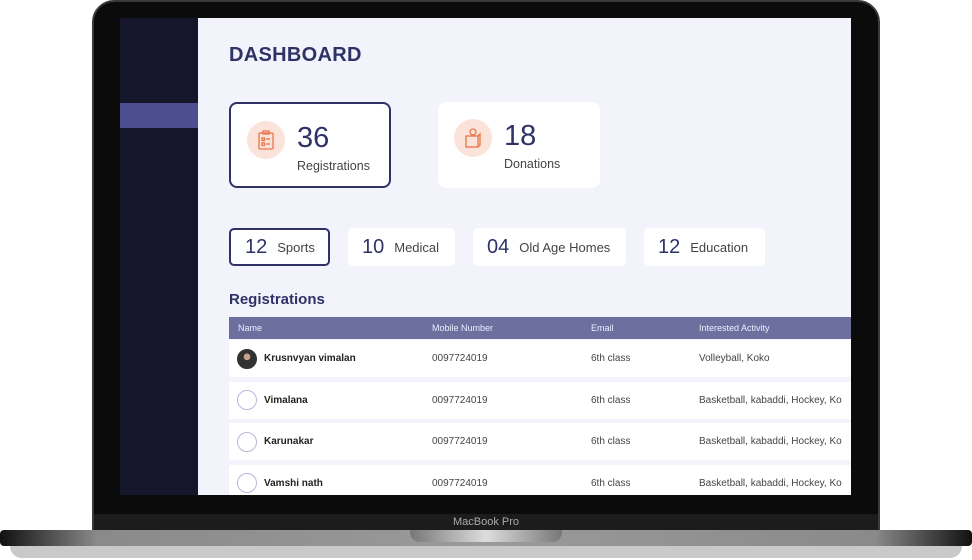 This screenshot has width=972, height=560. I want to click on stat-card-registrations: 36 Registrations, so click(310, 145).